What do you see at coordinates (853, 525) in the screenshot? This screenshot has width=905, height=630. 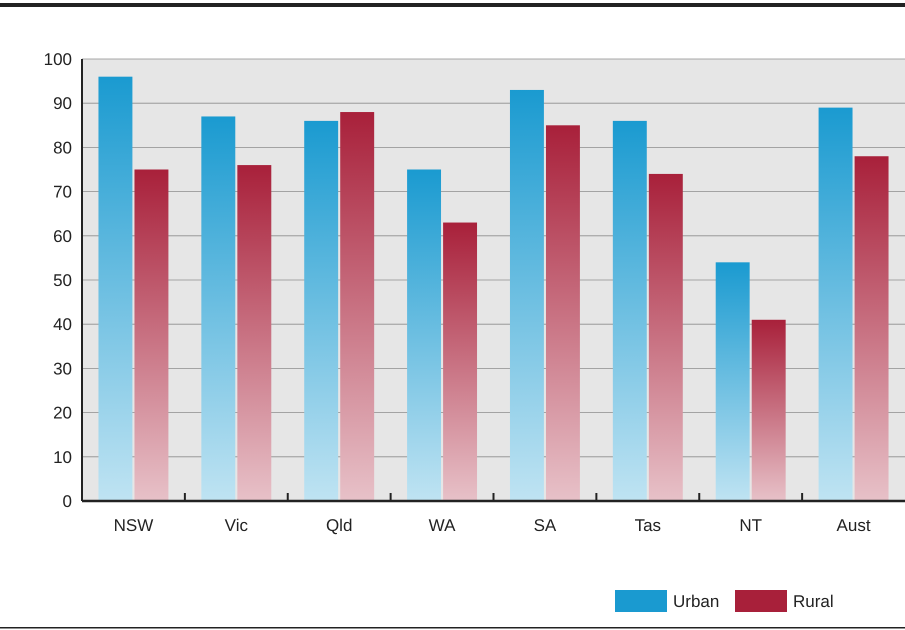 I see `x-tick-label: Aust` at bounding box center [853, 525].